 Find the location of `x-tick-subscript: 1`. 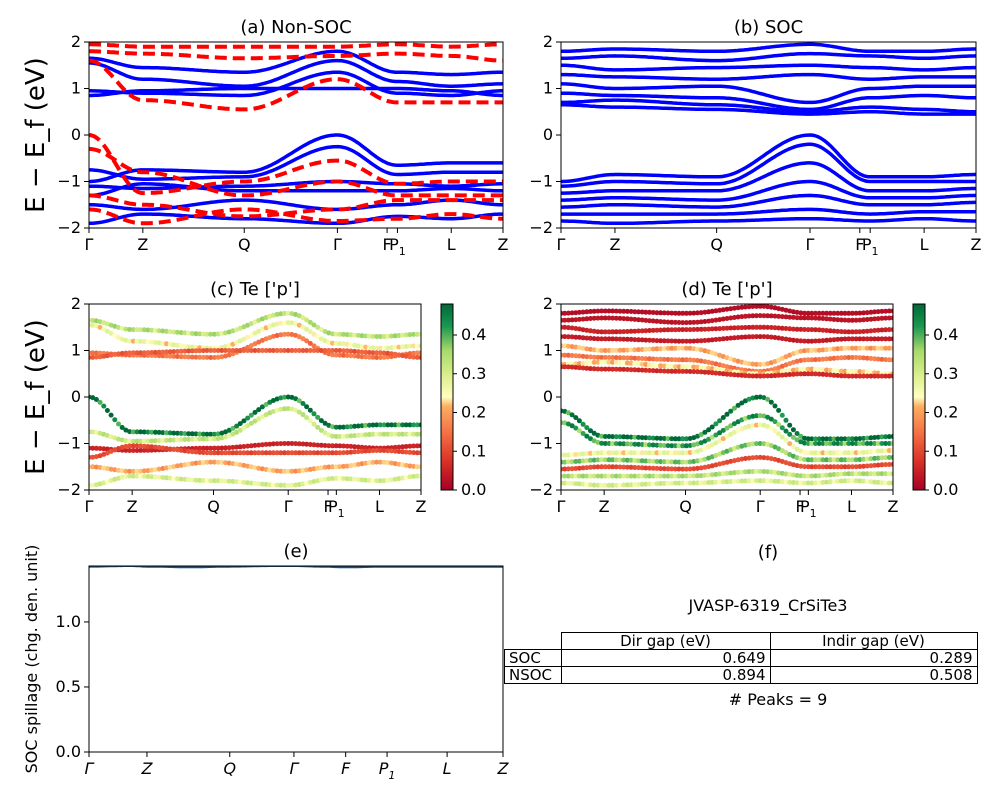

x-tick-subscript: 1 is located at coordinates (813, 513).